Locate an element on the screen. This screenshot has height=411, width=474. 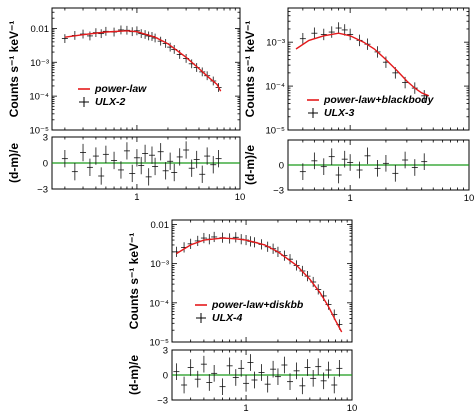
legend-label: power-law+blackbody is located at coordinates (379, 100).